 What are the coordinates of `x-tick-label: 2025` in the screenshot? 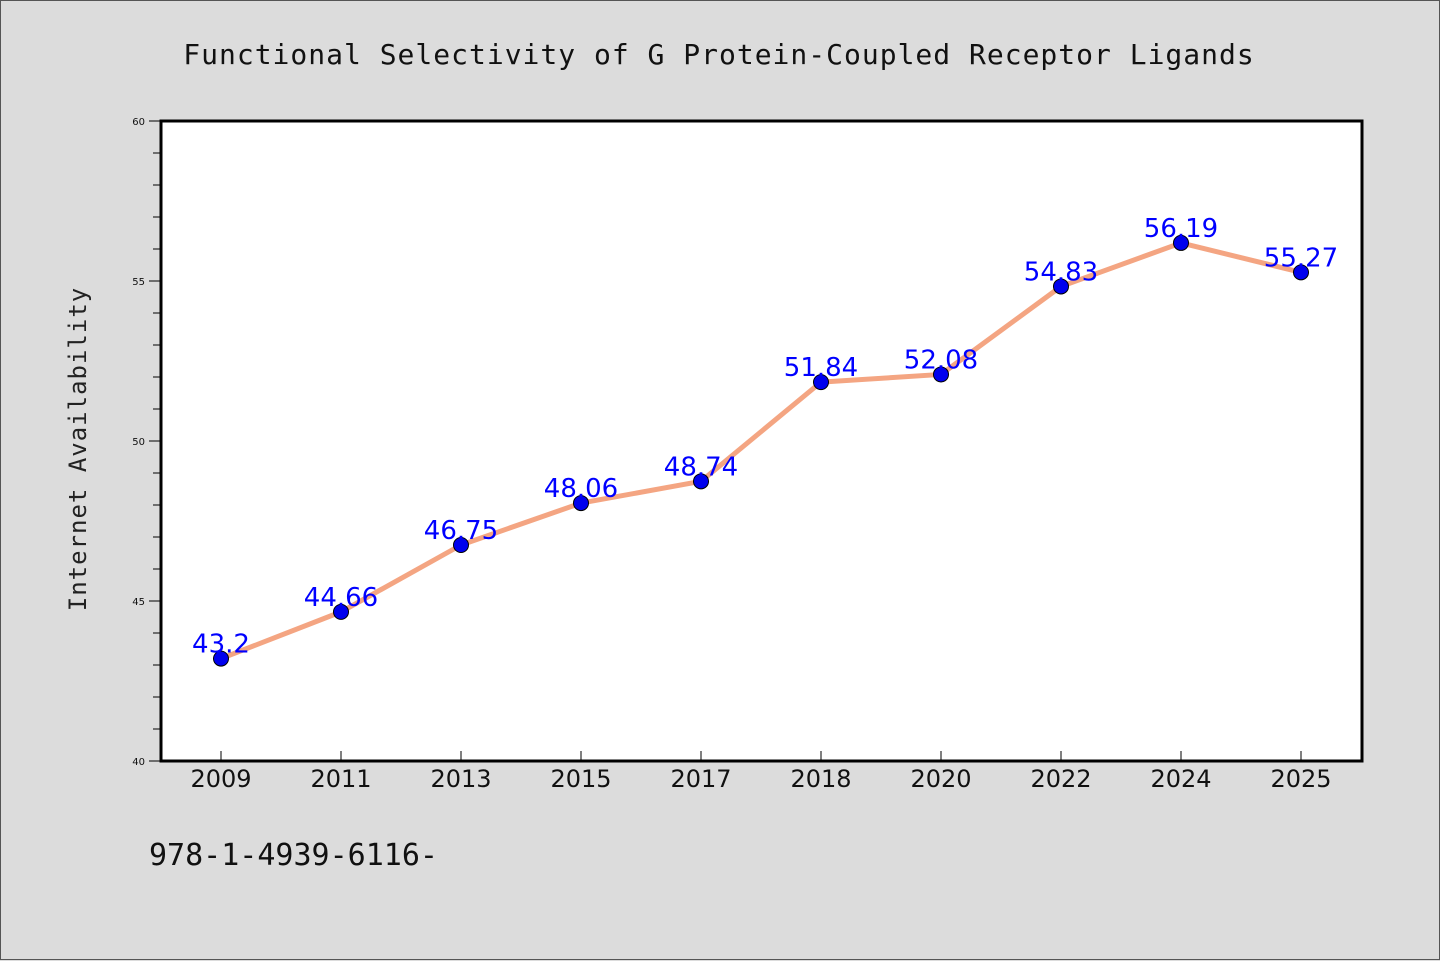 It's located at (1300, 779).